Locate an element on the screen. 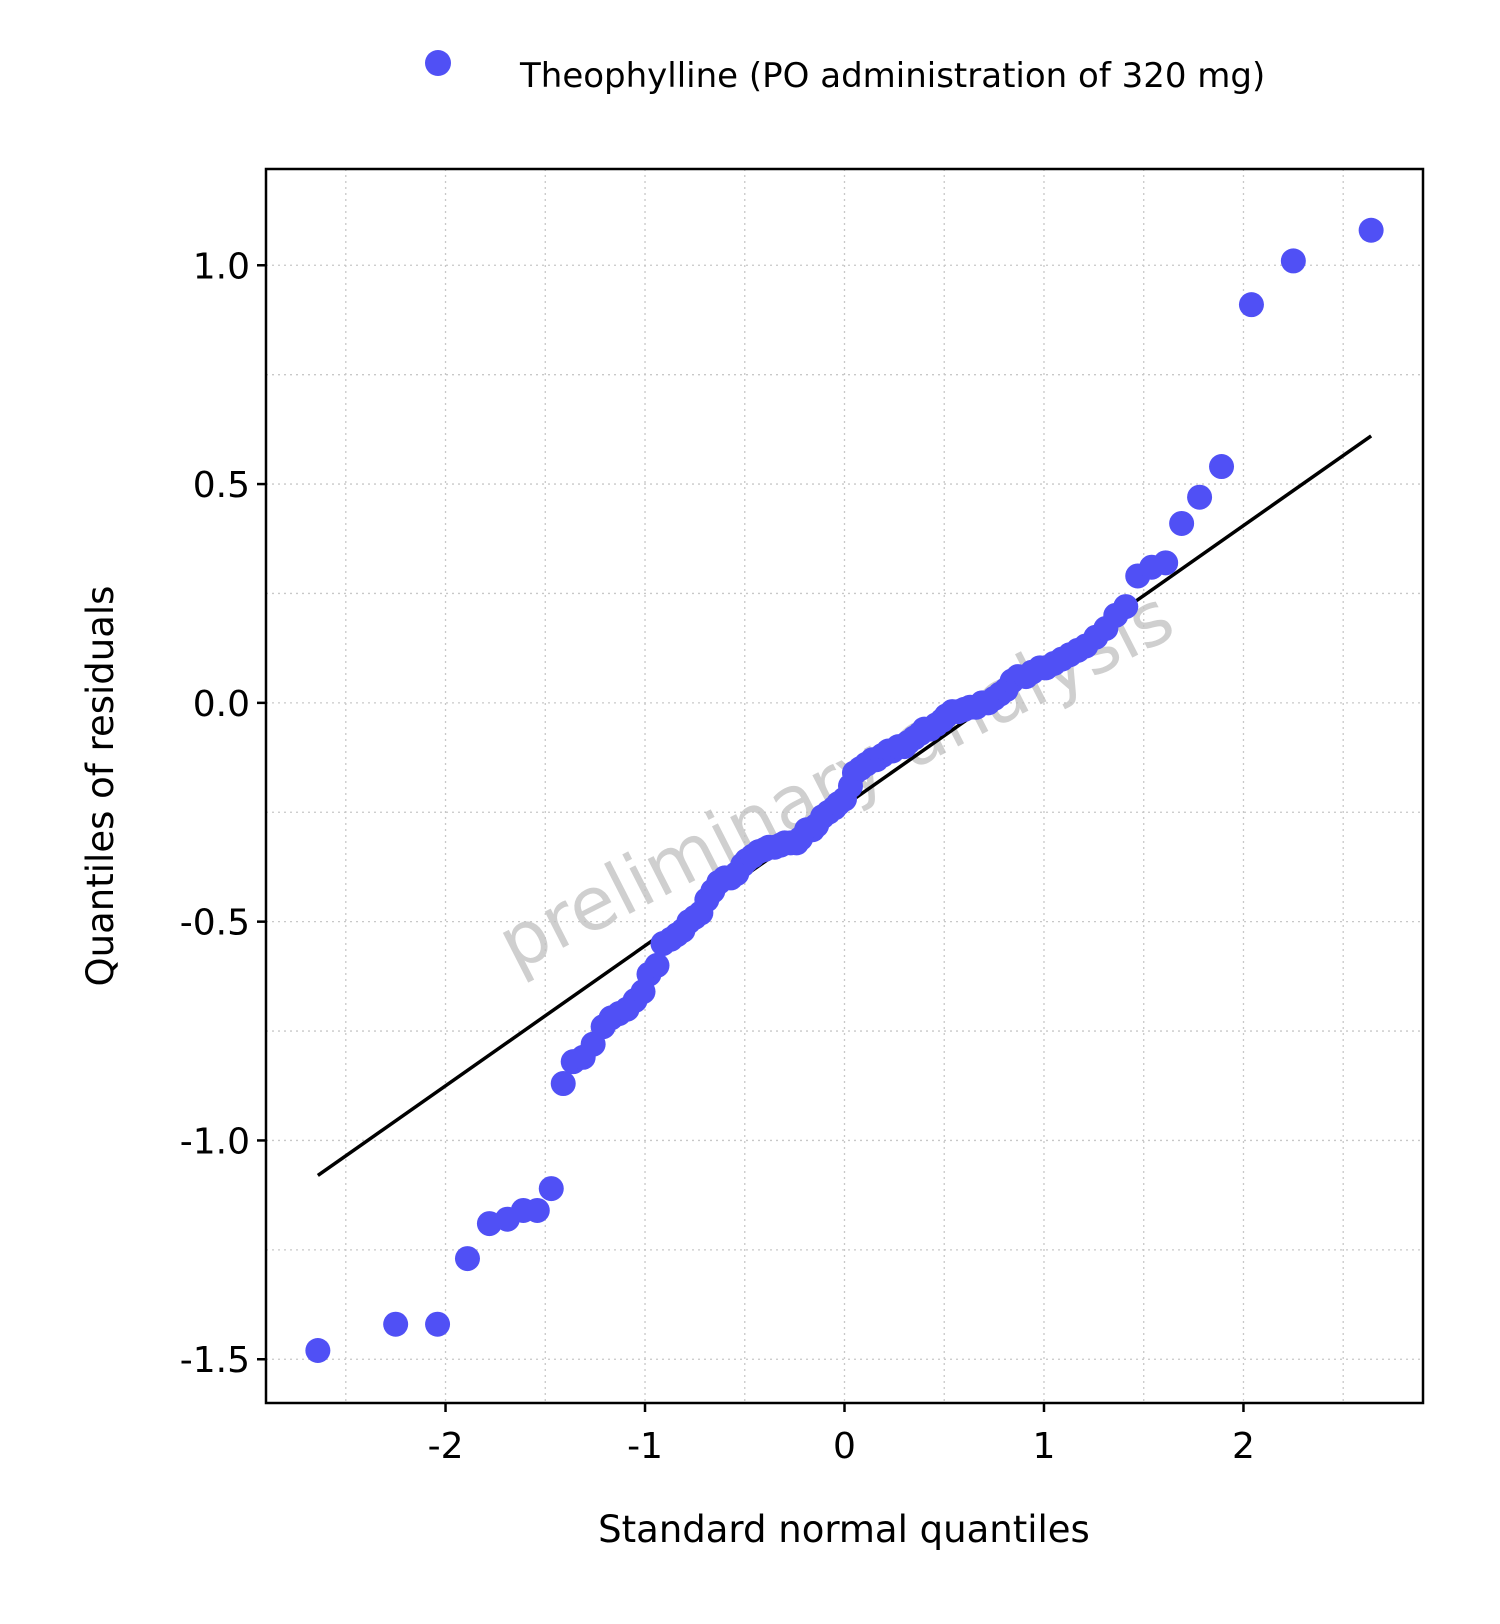 The height and width of the screenshot is (1624, 1500). x-tick-label: 0 is located at coordinates (844, 1446).